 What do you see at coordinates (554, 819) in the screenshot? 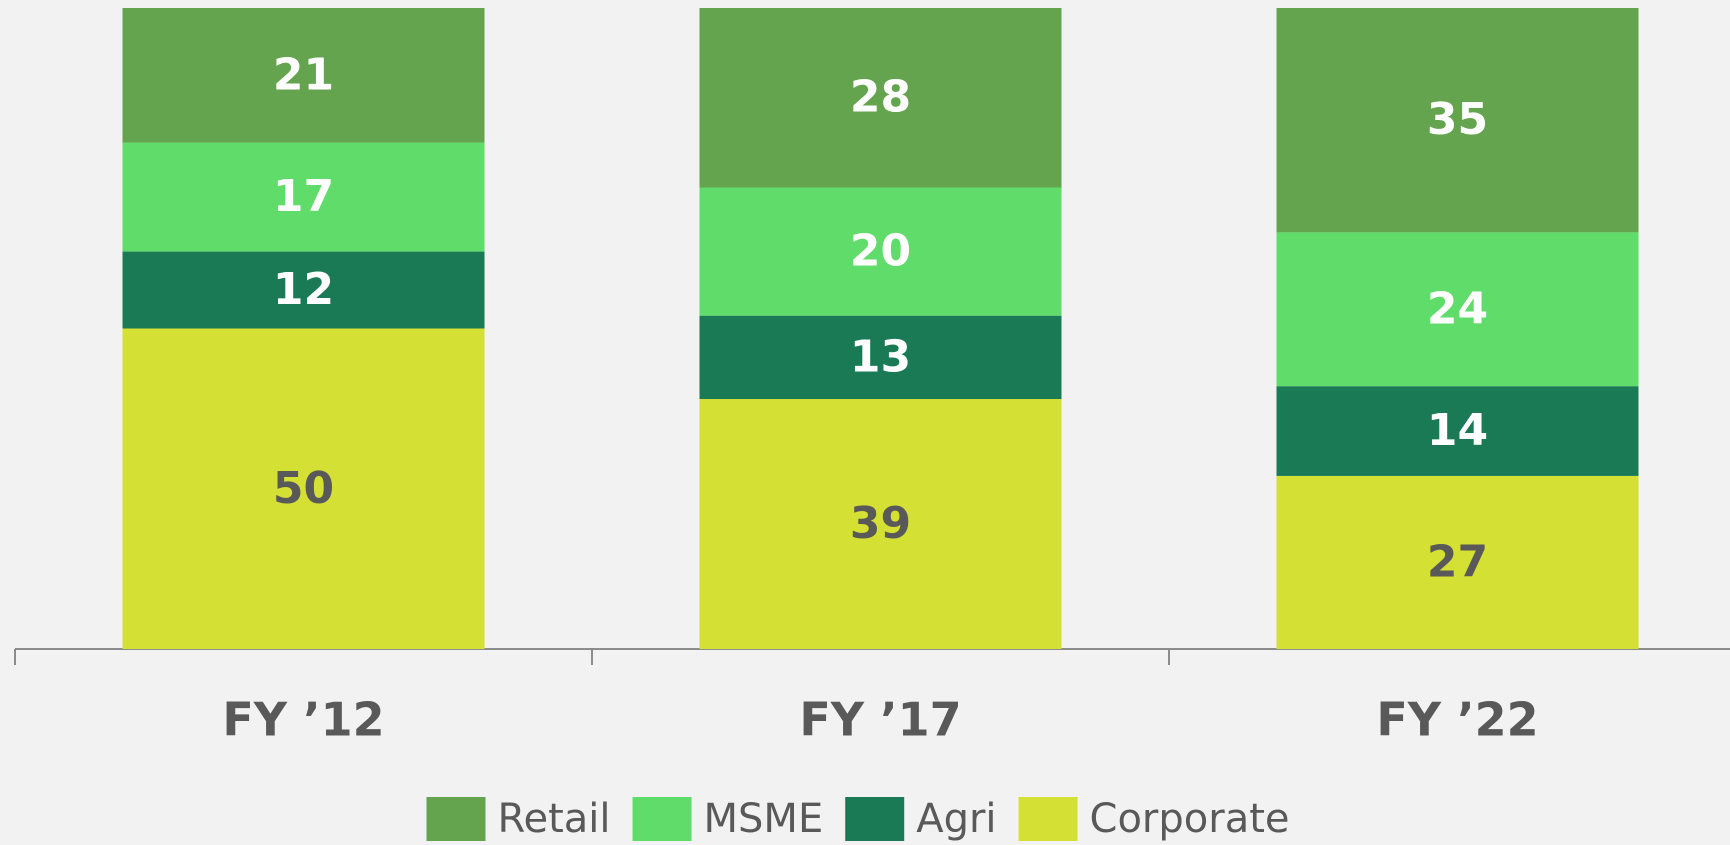
I see `legend-label: Retail` at bounding box center [554, 819].